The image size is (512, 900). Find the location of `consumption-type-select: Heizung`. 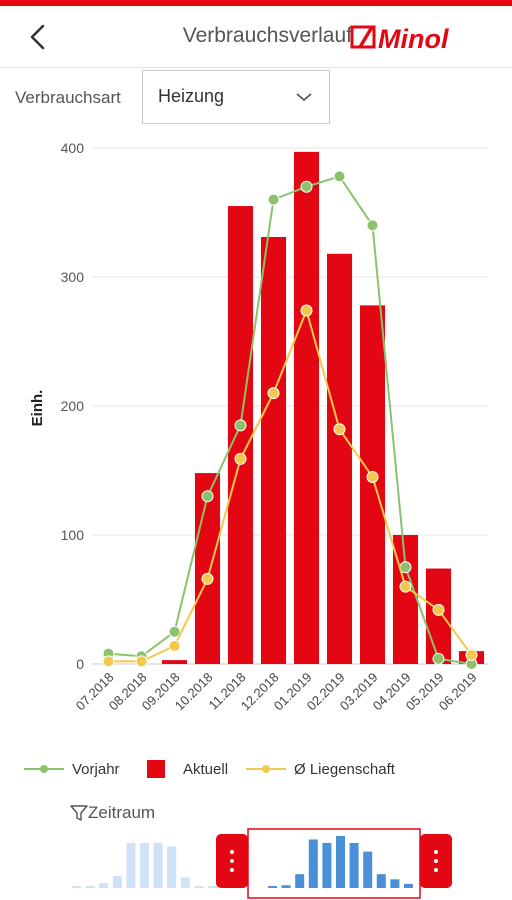

consumption-type-select: Heizung is located at coordinates (236, 97).